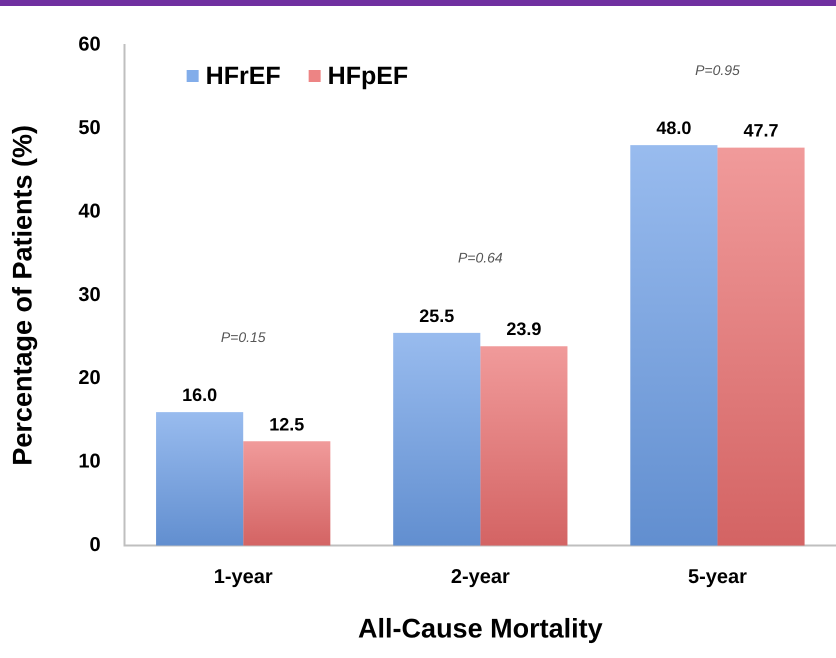  I want to click on data-label: 48.0, so click(674, 128).